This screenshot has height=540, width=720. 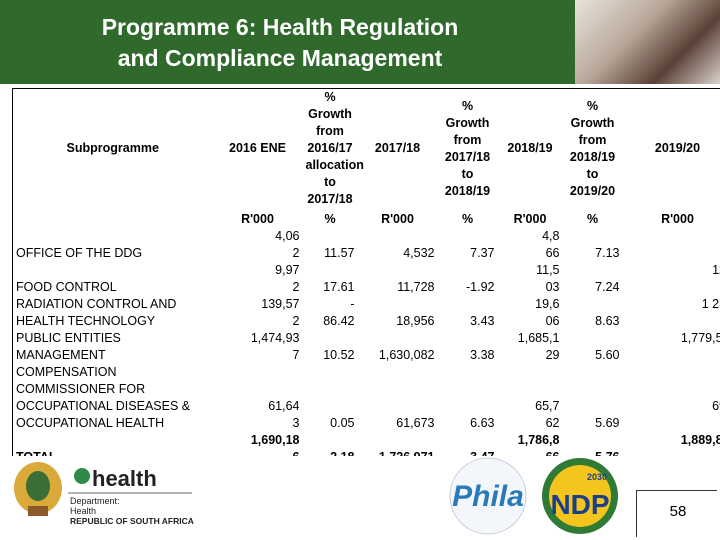 I want to click on phila-text: Phila, so click(x=488, y=496).